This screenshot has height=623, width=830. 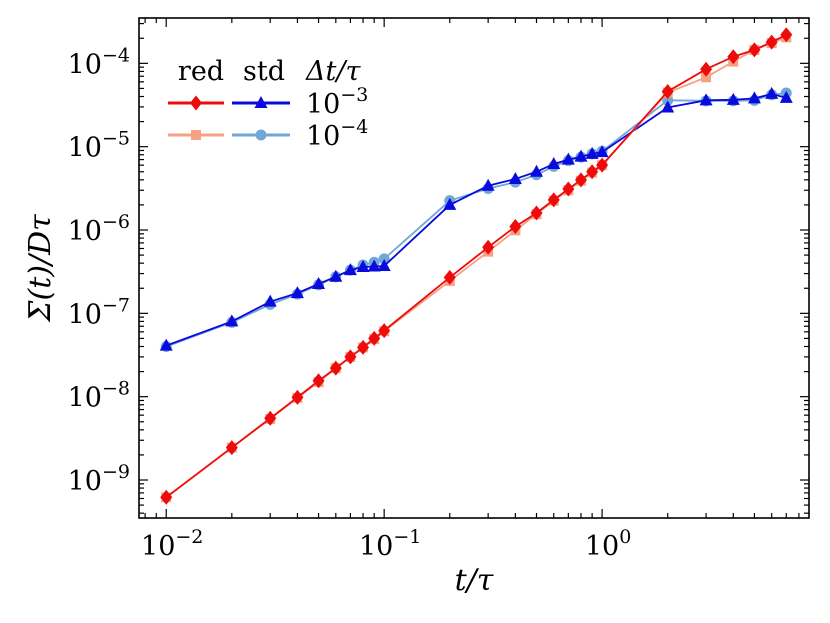 What do you see at coordinates (608, 544) in the screenshot?
I see `x-tick-label: 10⁰` at bounding box center [608, 544].